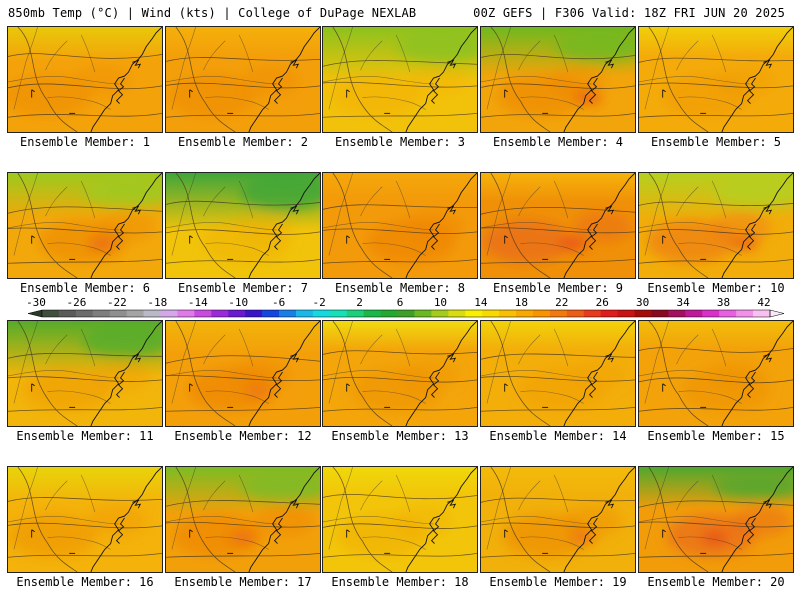 This screenshot has width=800, height=600. Describe the element at coordinates (243, 142) in the screenshot. I see `ensemble-member-label: Ensemble Member: 2` at that location.